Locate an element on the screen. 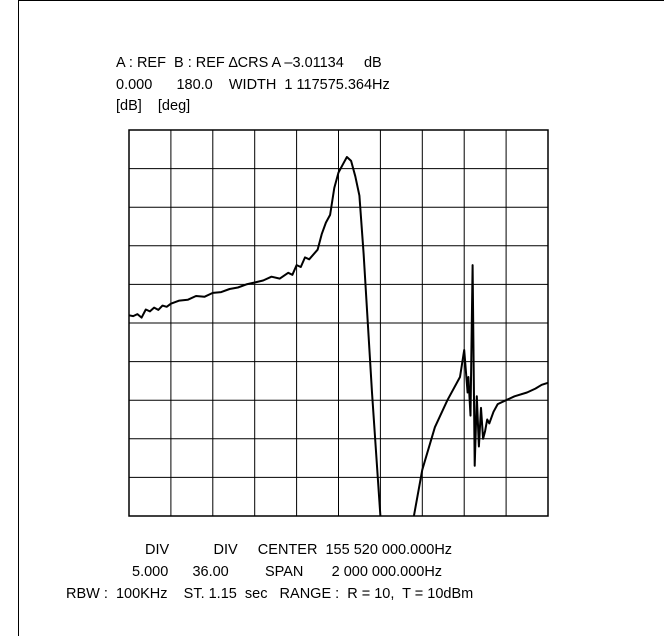  div-center-labels: DIV DIV CENTER 155 520 000.000Hz is located at coordinates (299, 550).